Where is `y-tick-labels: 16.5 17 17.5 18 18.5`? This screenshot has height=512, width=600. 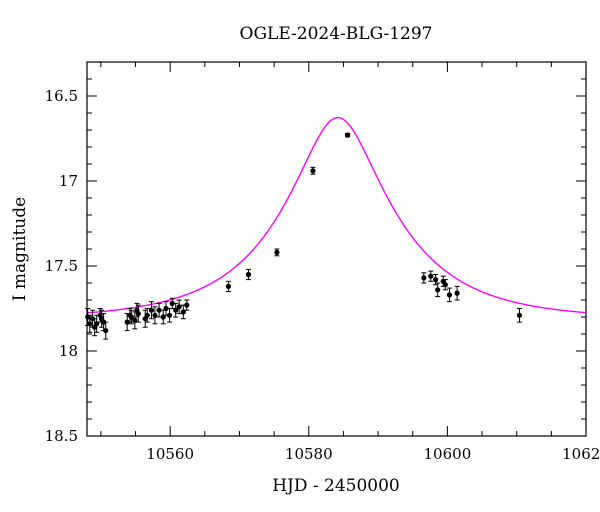 y-tick-labels: 16.5 17 17.5 18 18.5 is located at coordinates (61, 266).